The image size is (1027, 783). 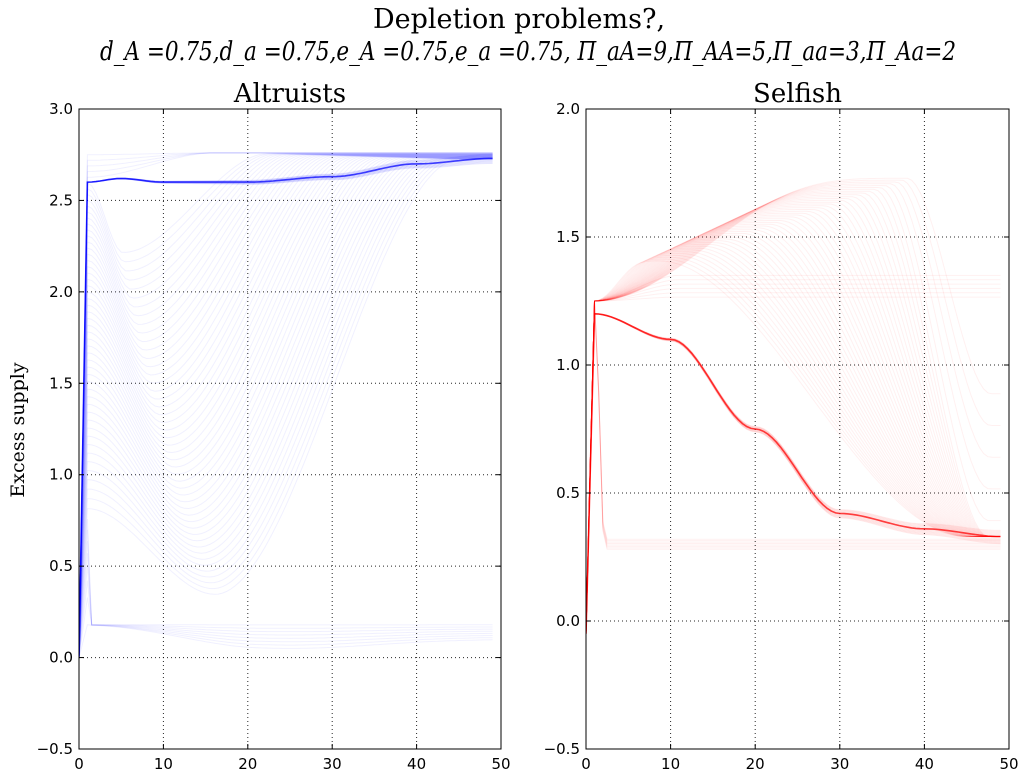 I want to click on figure-title: Depletion problems?,, so click(x=519, y=19).